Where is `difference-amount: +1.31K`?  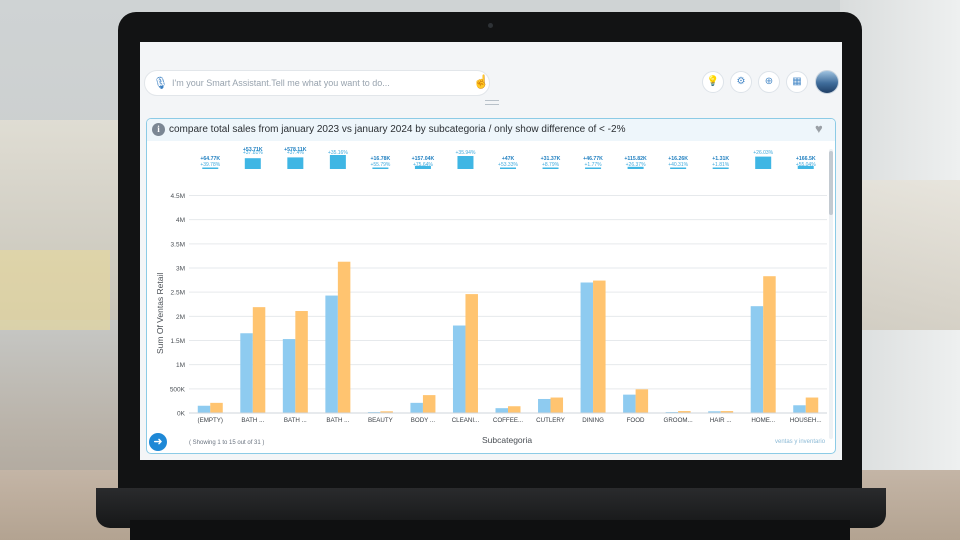
difference-amount: +1.31K is located at coordinates (720, 159).